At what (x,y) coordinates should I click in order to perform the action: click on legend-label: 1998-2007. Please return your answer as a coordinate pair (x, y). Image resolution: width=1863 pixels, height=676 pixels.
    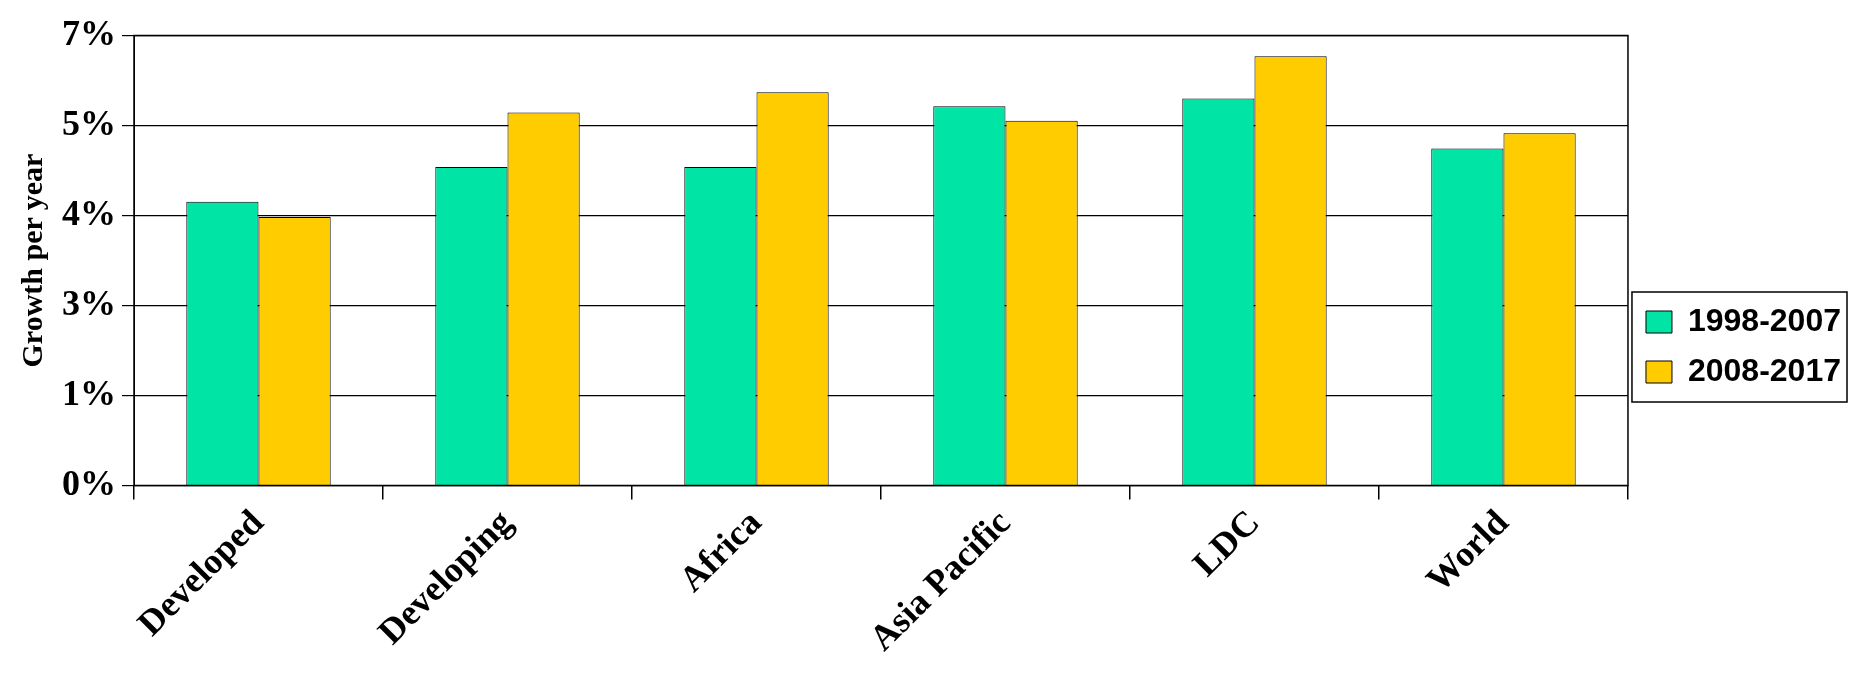
    Looking at the image, I should click on (1764, 319).